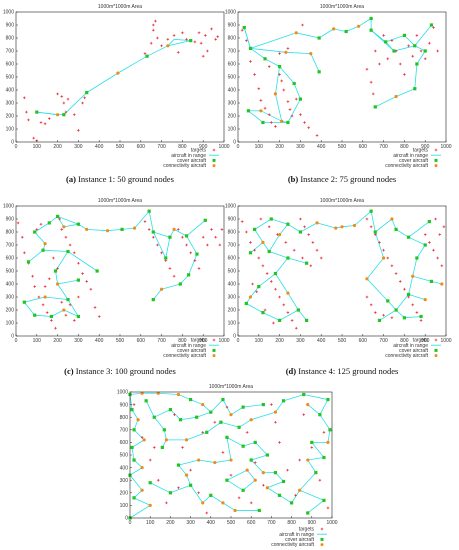 Image resolution: width=459 pixels, height=550 pixels. I want to click on y-tick-label: 700, so click(232, 246).